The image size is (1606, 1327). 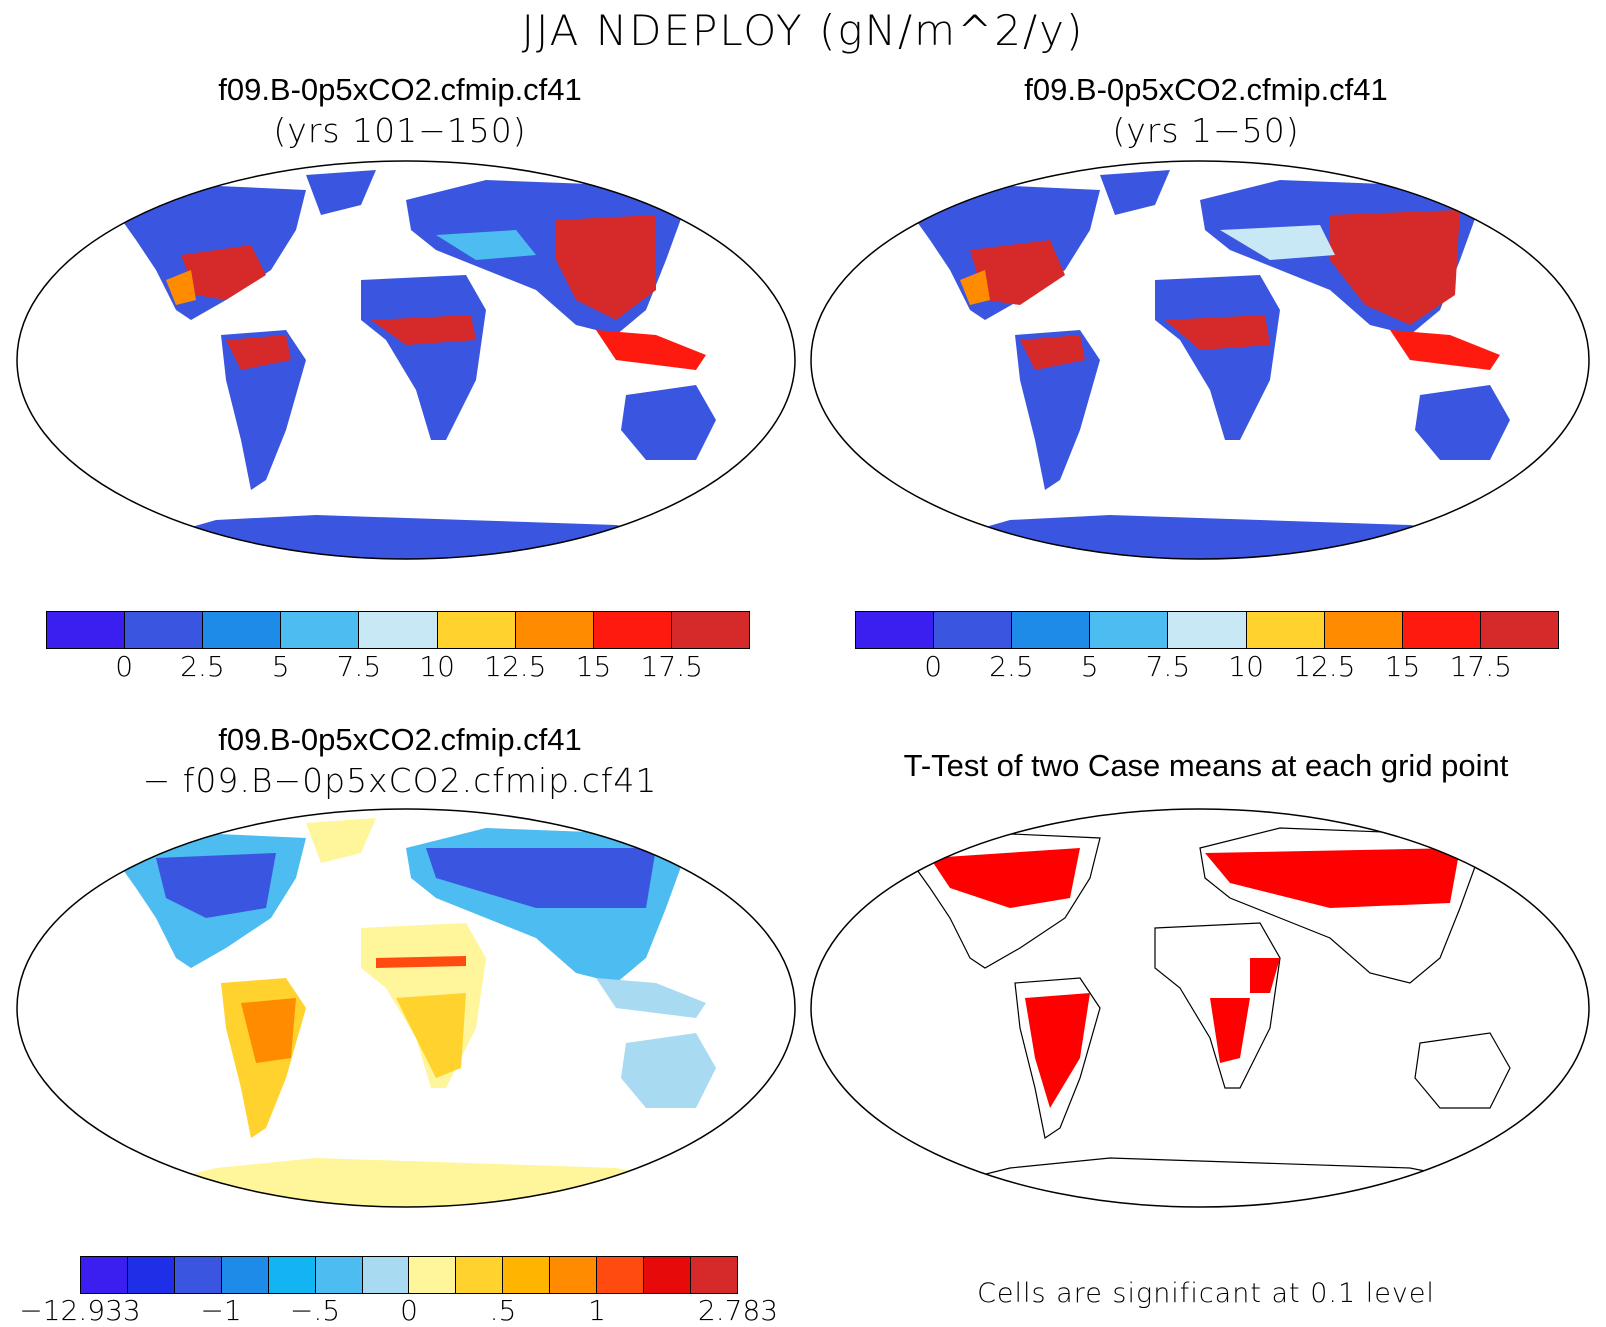 What do you see at coordinates (668, 422) in the screenshot?
I see `australia` at bounding box center [668, 422].